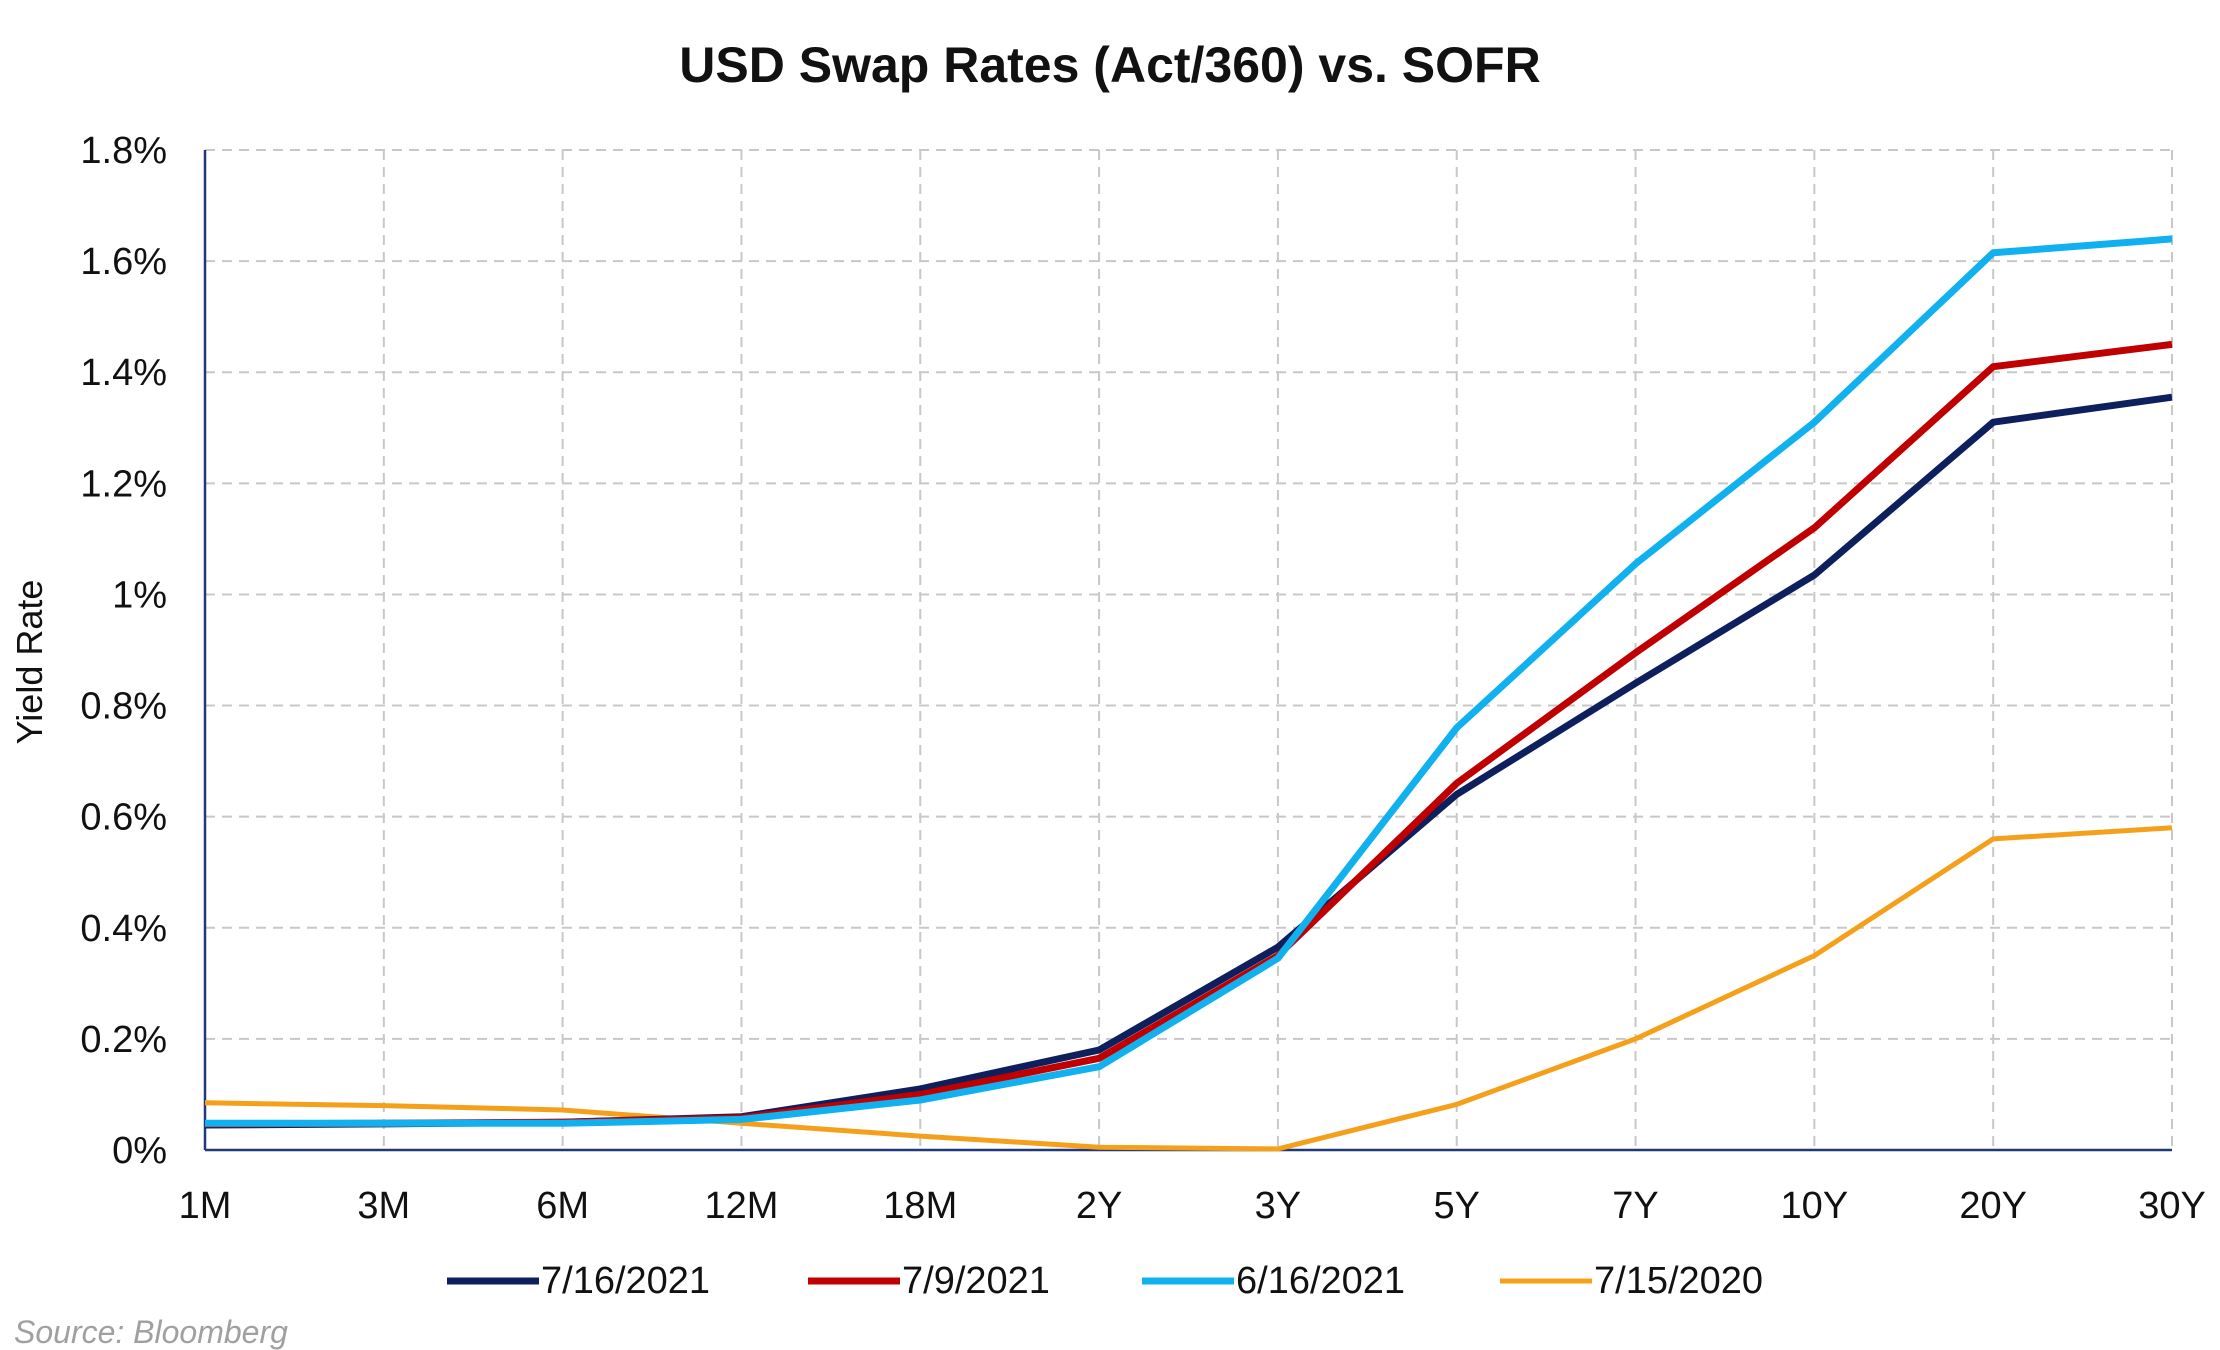 The image size is (2220, 1350). What do you see at coordinates (1278, 1206) in the screenshot?
I see `x-tick-label: 3Y` at bounding box center [1278, 1206].